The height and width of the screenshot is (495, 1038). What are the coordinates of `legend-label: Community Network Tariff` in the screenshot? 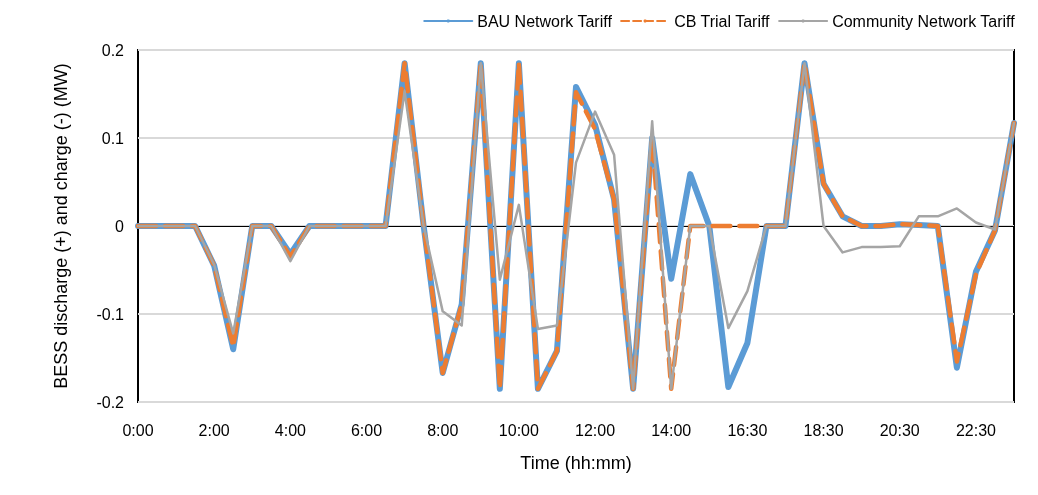 It's located at (924, 21).